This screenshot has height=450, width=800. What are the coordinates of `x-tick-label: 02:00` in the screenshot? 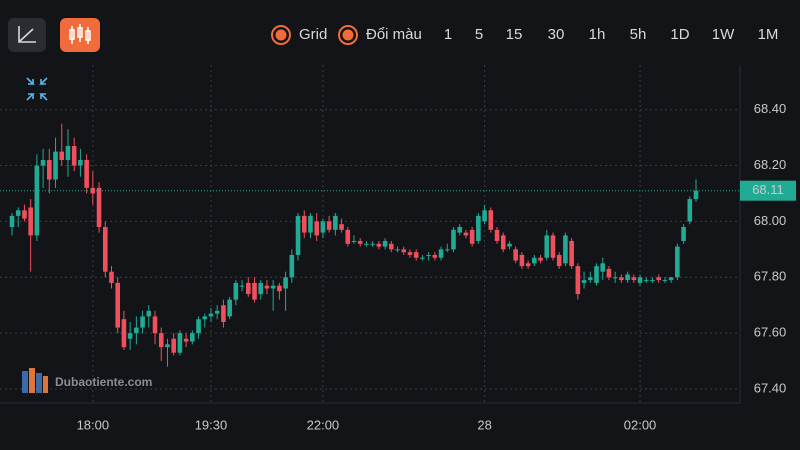 It's located at (640, 424).